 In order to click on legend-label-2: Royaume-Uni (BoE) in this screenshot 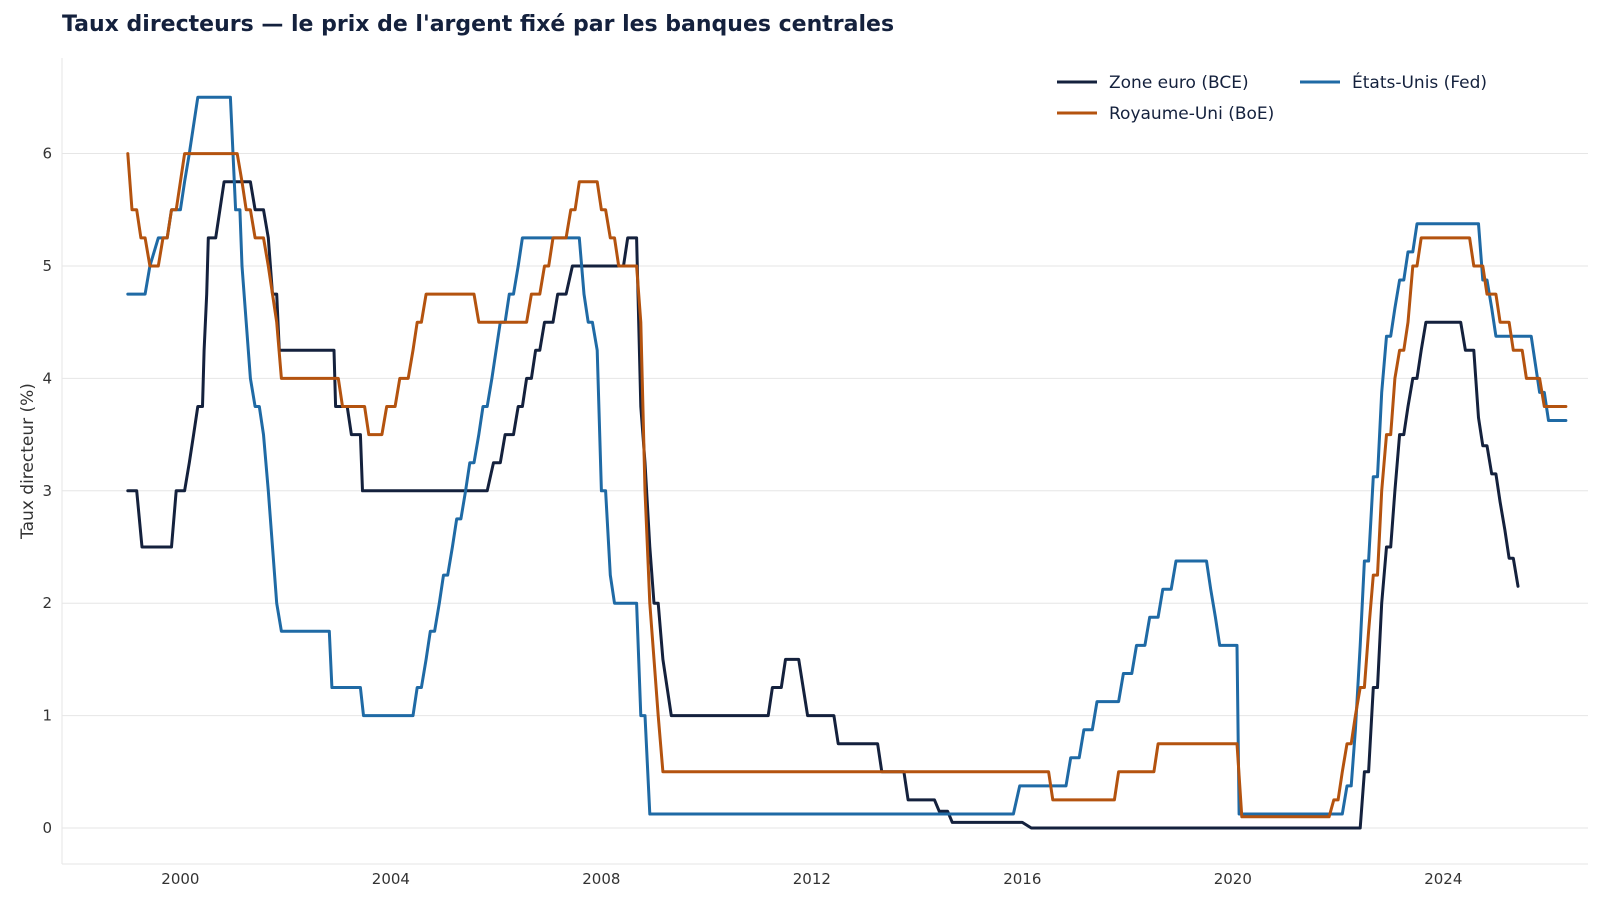, I will do `click(1191, 114)`.